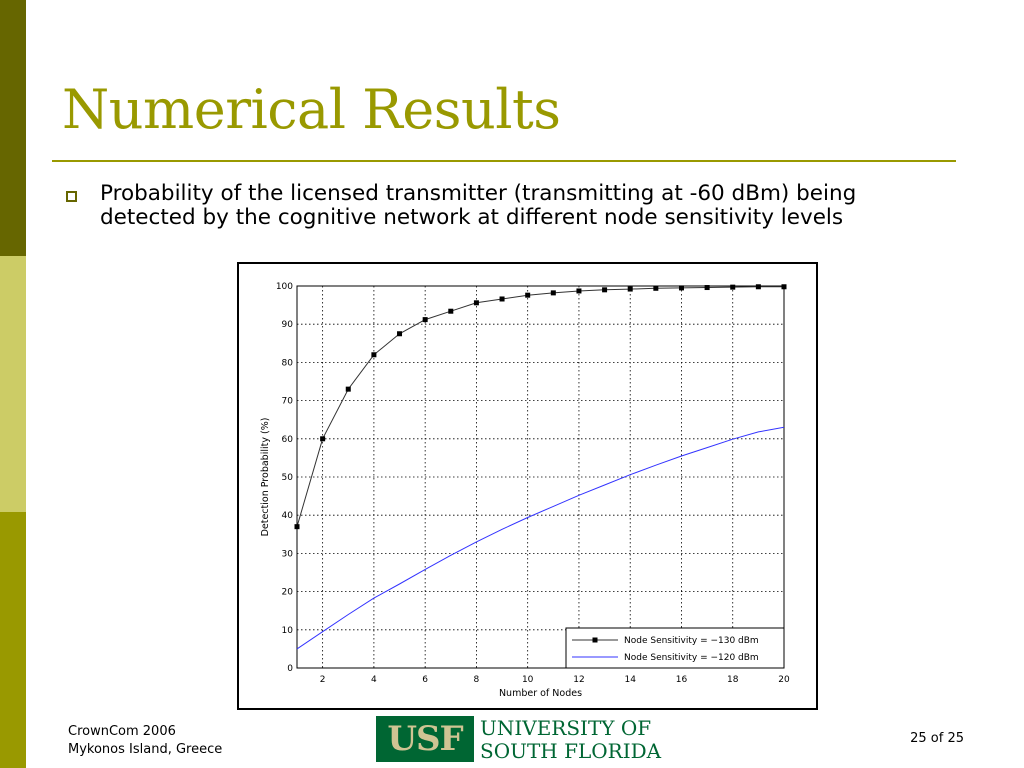 The height and width of the screenshot is (768, 1024). I want to click on footer-conference-location: Mykonos Island, Greece, so click(145, 749).